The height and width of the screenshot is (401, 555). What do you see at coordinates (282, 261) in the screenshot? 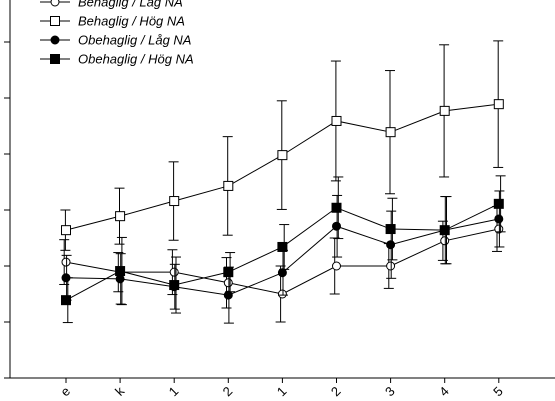
I see `series-line` at bounding box center [282, 261].